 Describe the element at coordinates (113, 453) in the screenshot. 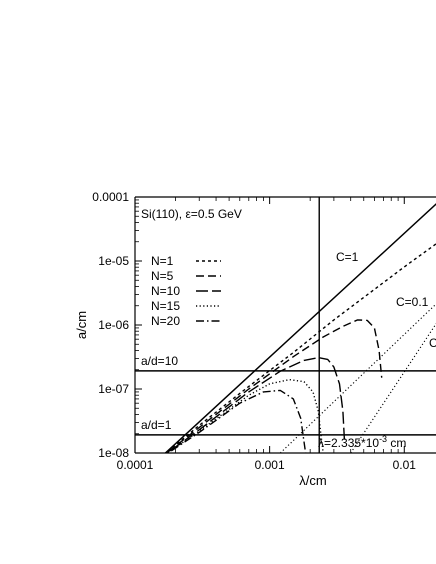

I see `y-tick-label: 1e-08` at that location.